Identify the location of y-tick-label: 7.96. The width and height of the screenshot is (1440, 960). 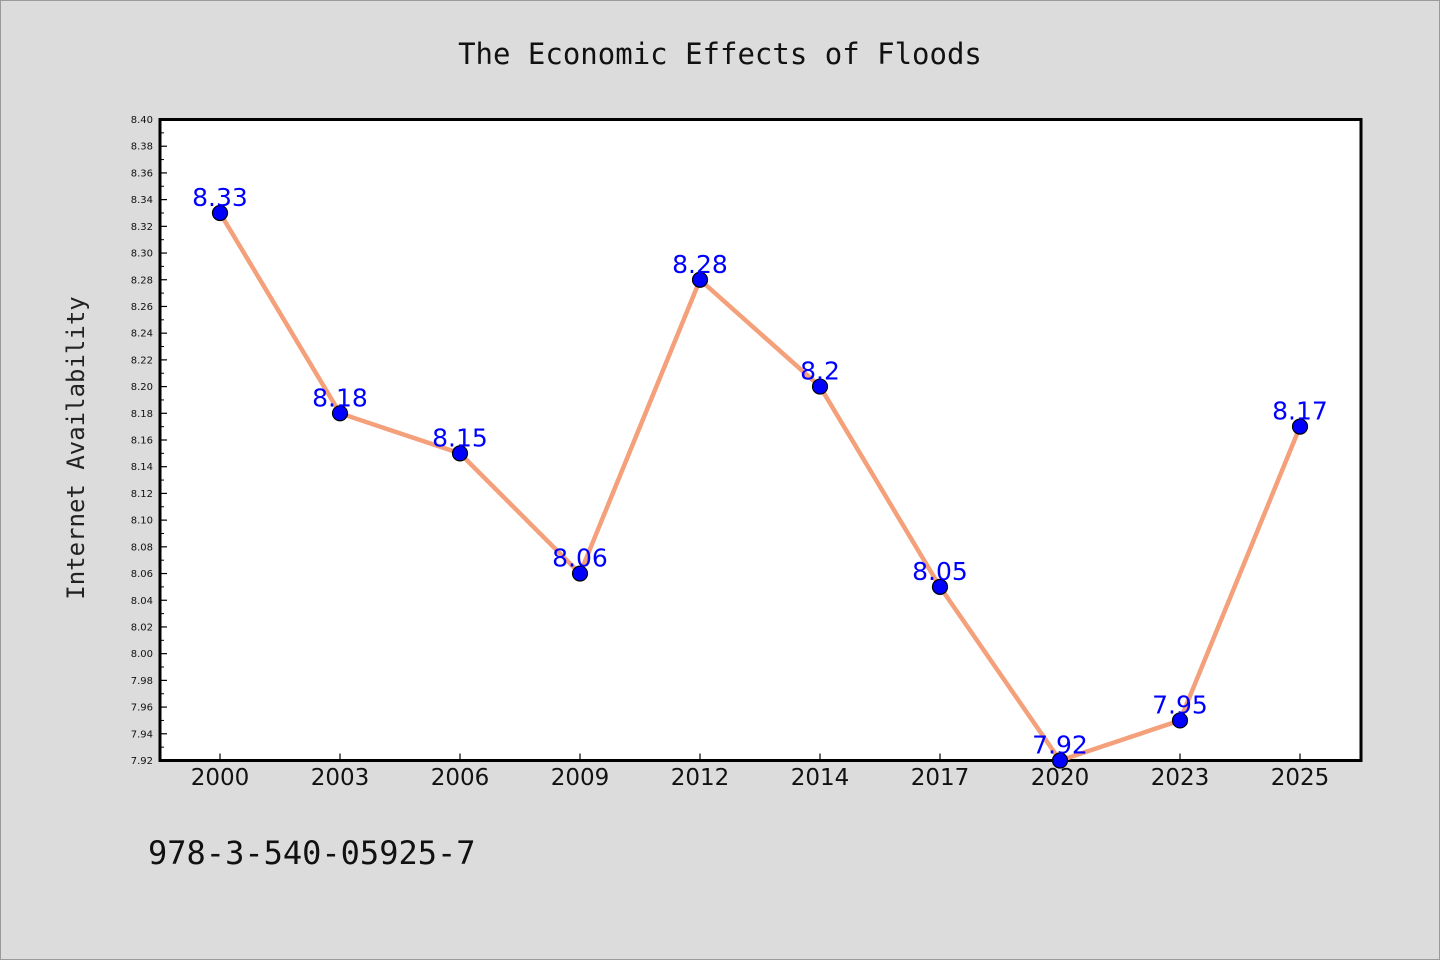
(142, 708).